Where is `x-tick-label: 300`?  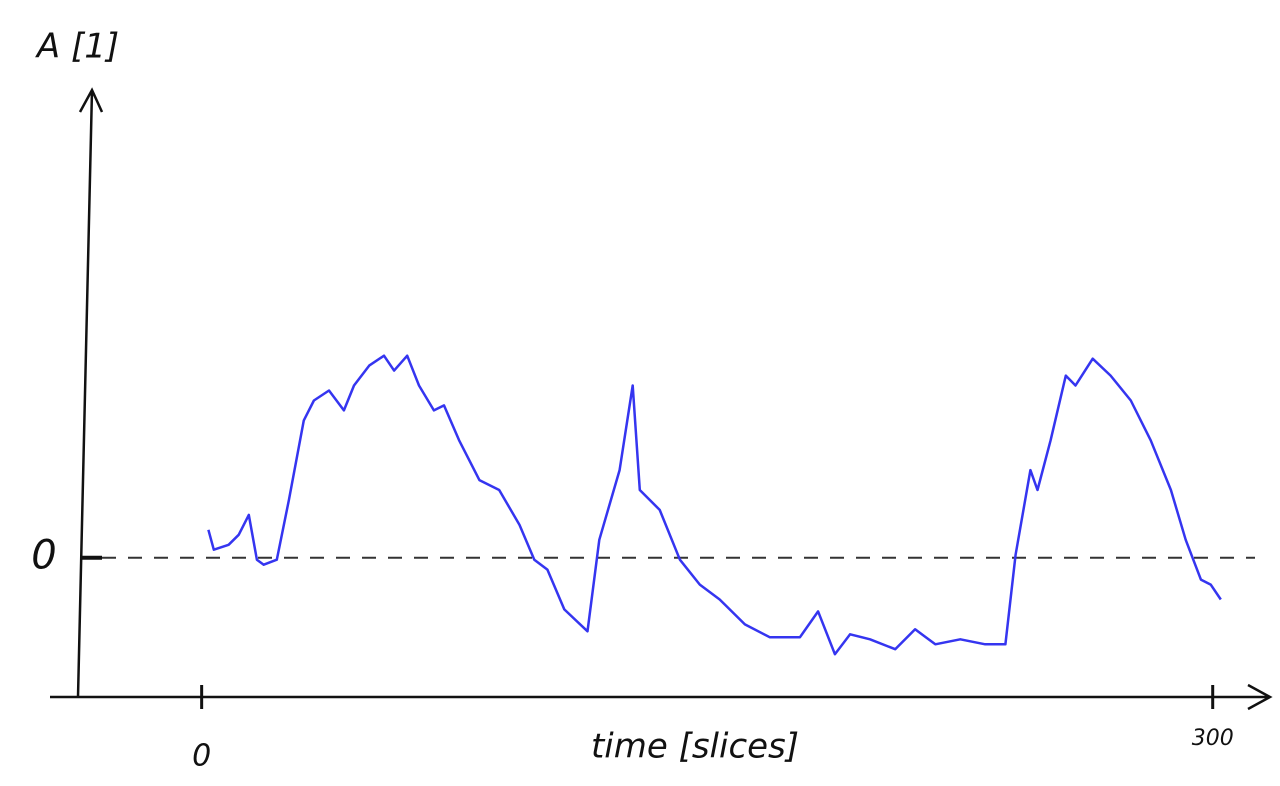 x-tick-label: 300 is located at coordinates (1213, 738).